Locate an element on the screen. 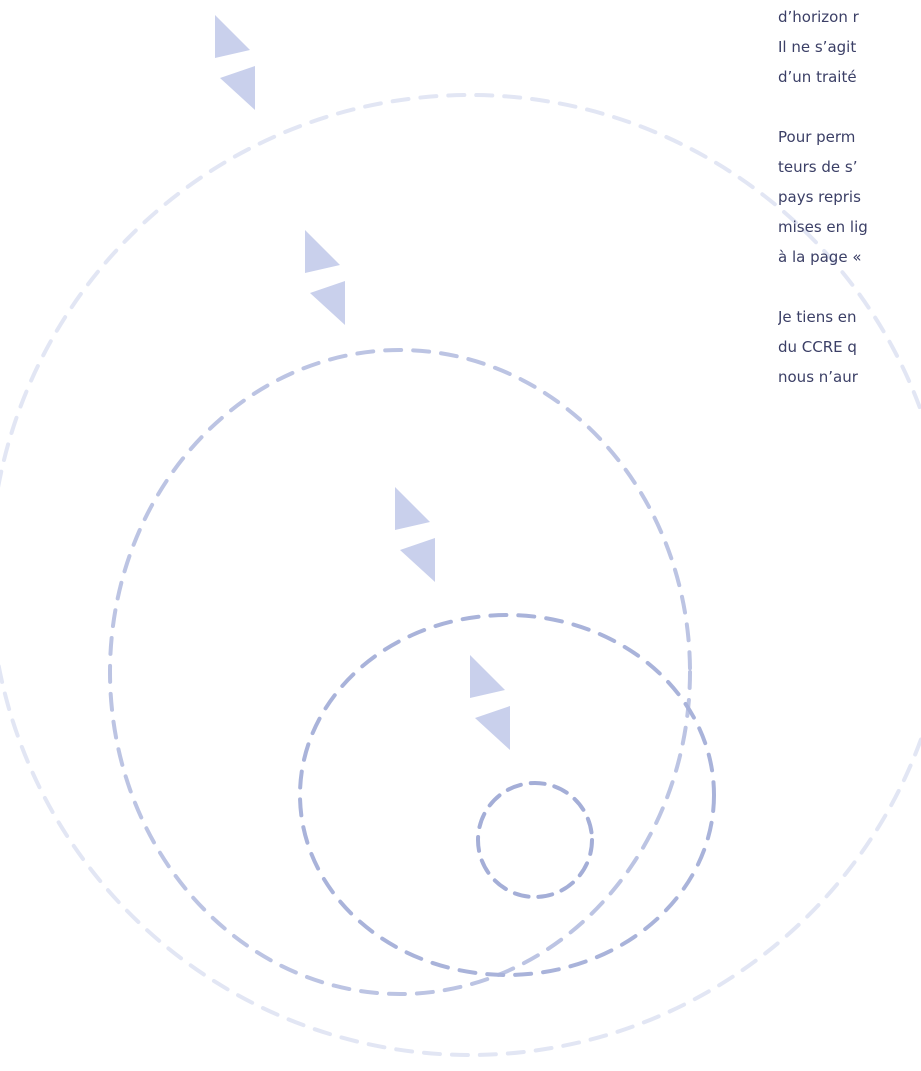 This screenshot has width=921, height=1071. paragraph: Je tiens en du CCRE q nous n’aur is located at coordinates (849, 347).